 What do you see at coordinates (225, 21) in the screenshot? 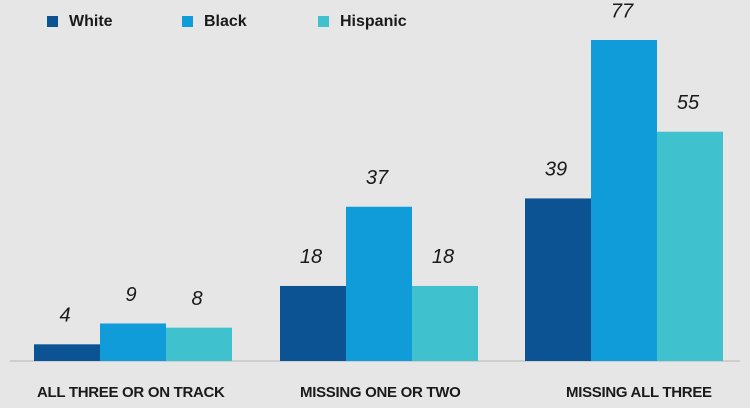
I see `legend-label: Black` at bounding box center [225, 21].